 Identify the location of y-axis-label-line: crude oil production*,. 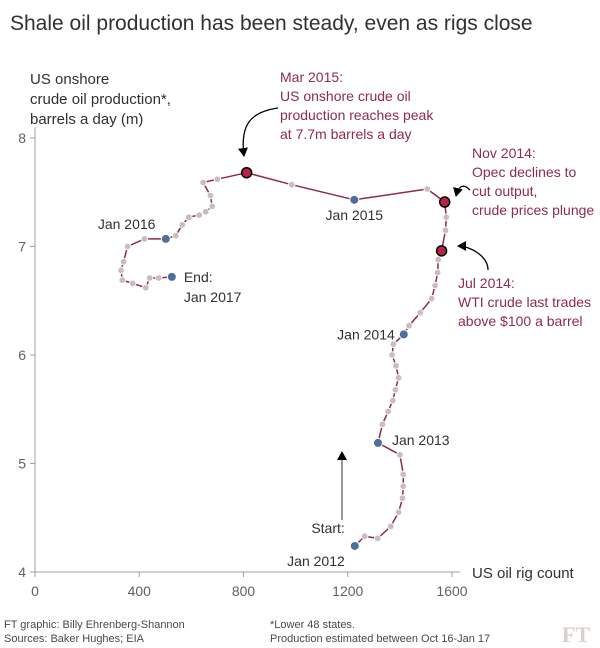
(100, 99).